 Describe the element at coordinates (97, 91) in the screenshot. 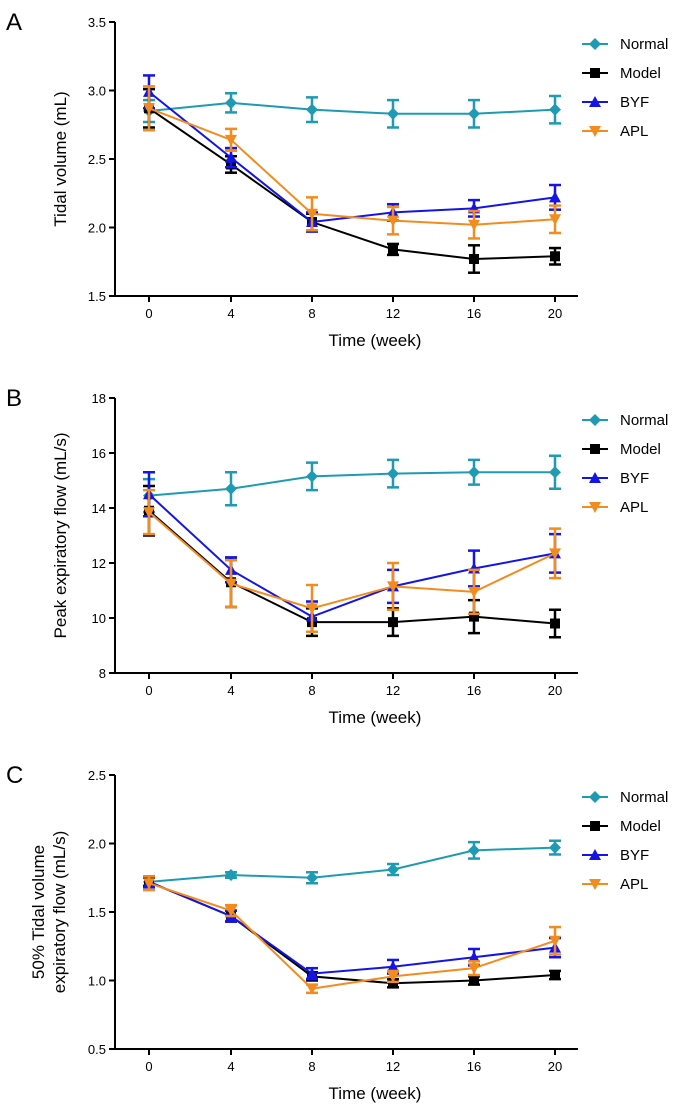

I see `y-tick-label: 3.0` at that location.